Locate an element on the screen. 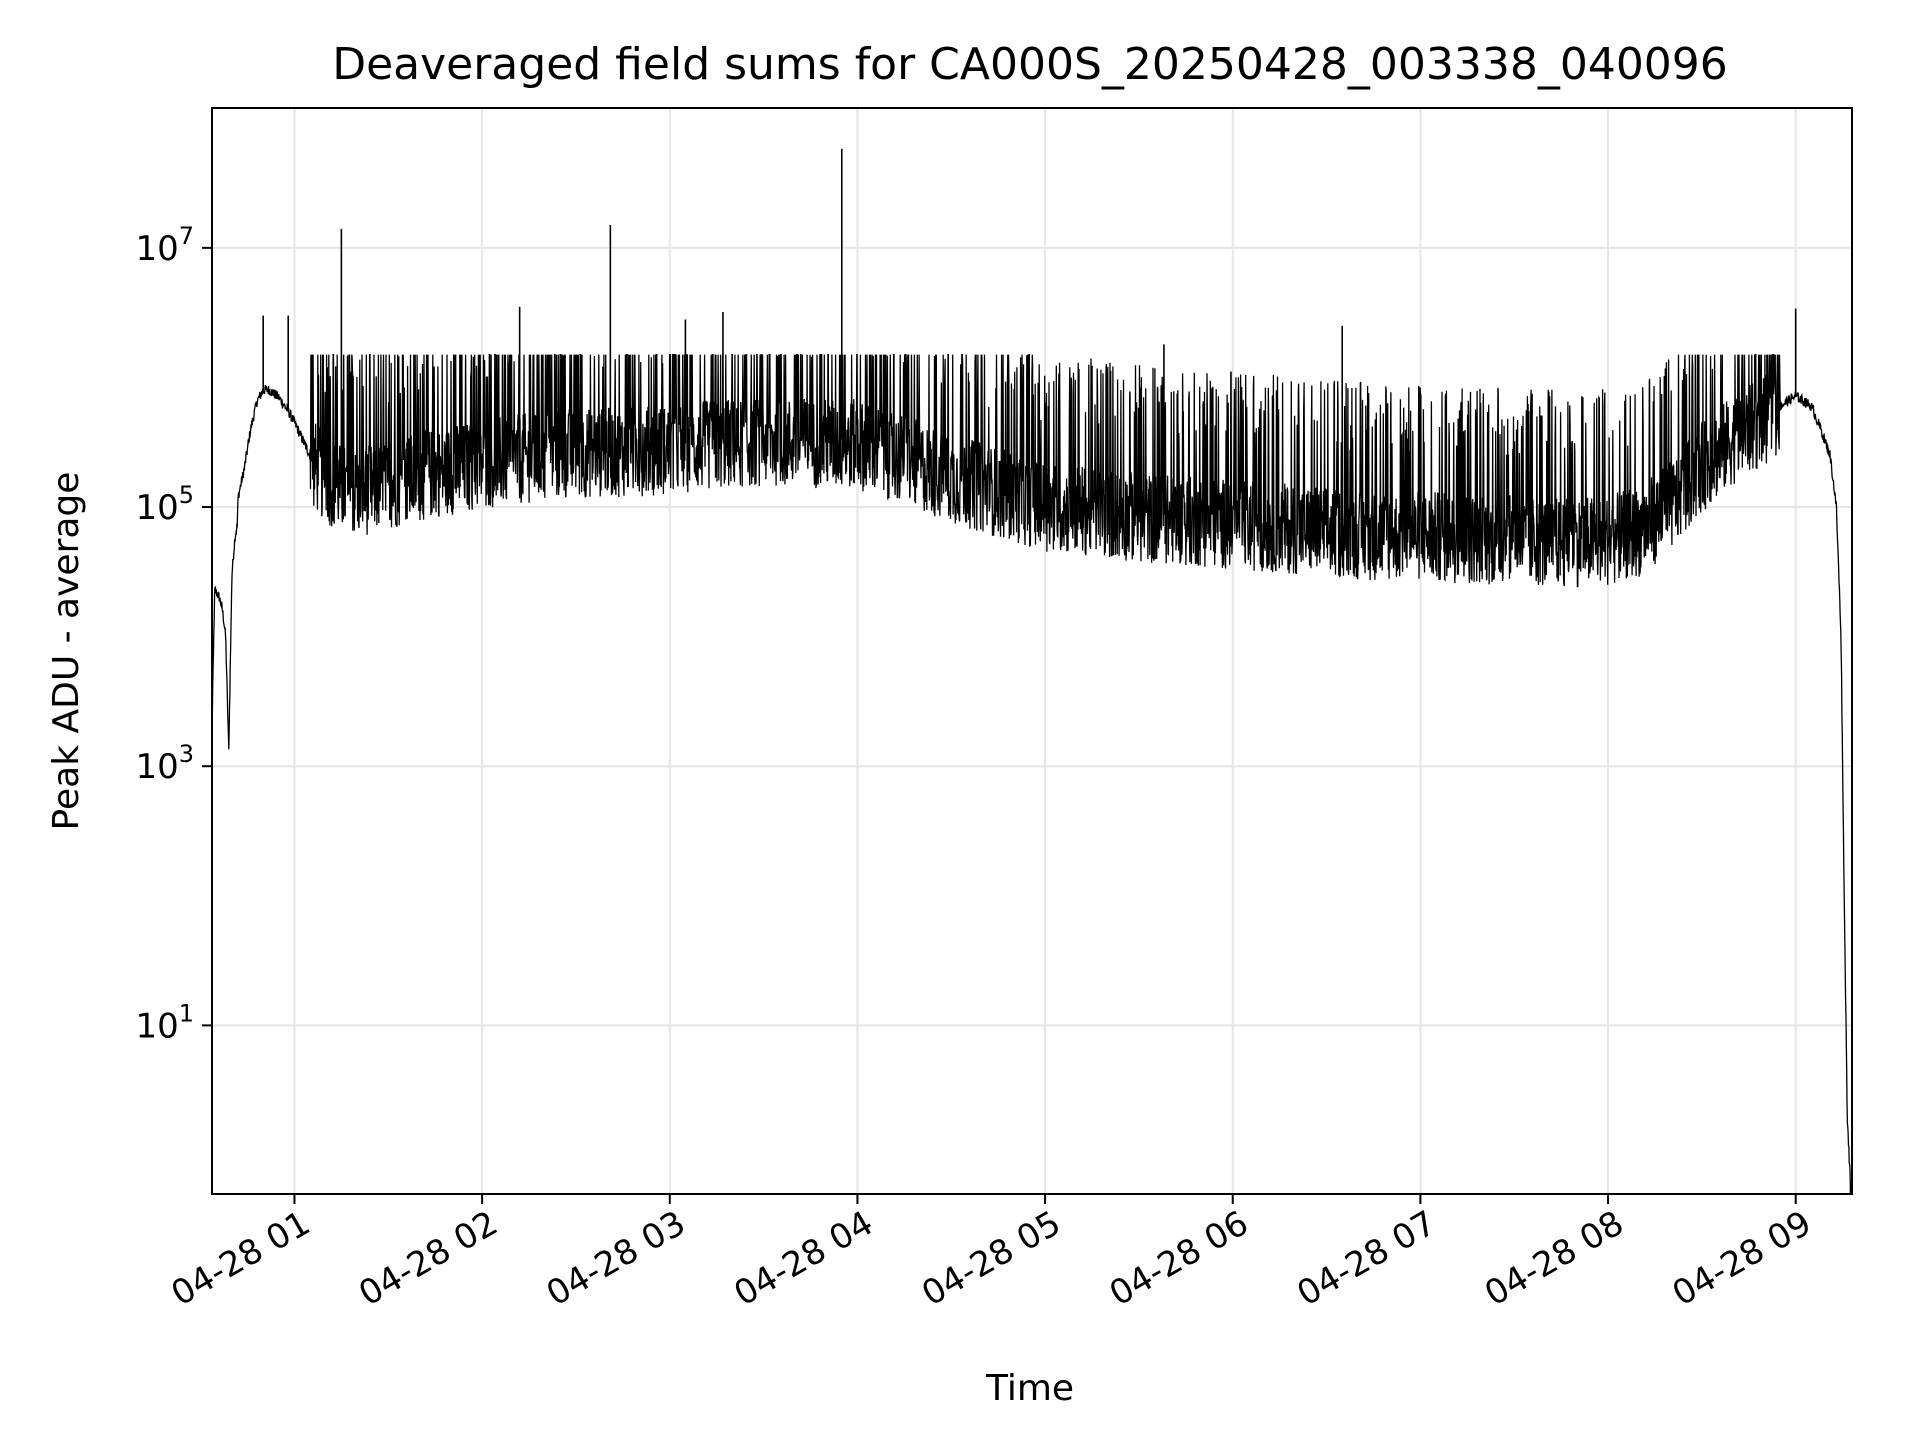  x-tick-label: 04-28 07 is located at coordinates (1367, 1258).